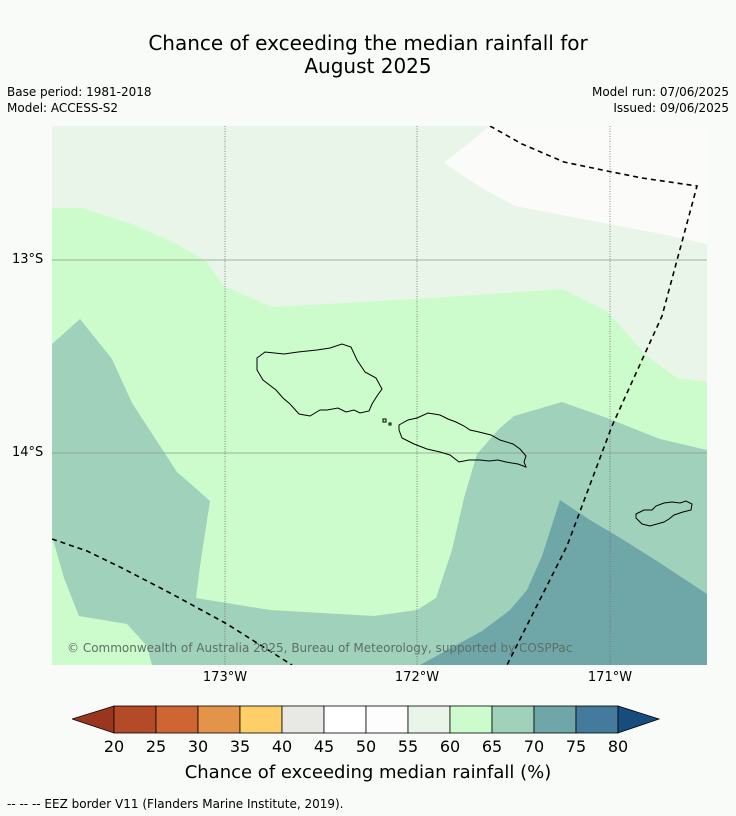 This screenshot has height=816, width=736. Describe the element at coordinates (417, 677) in the screenshot. I see `lon-label-172w: 172°W` at that location.